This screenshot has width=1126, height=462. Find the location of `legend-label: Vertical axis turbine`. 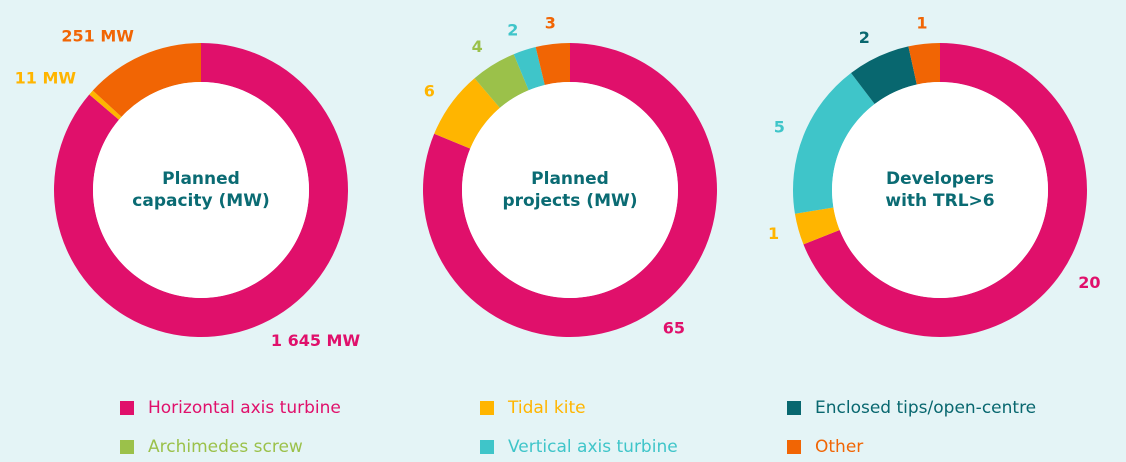

legend-label: Vertical axis turbine is located at coordinates (593, 447).